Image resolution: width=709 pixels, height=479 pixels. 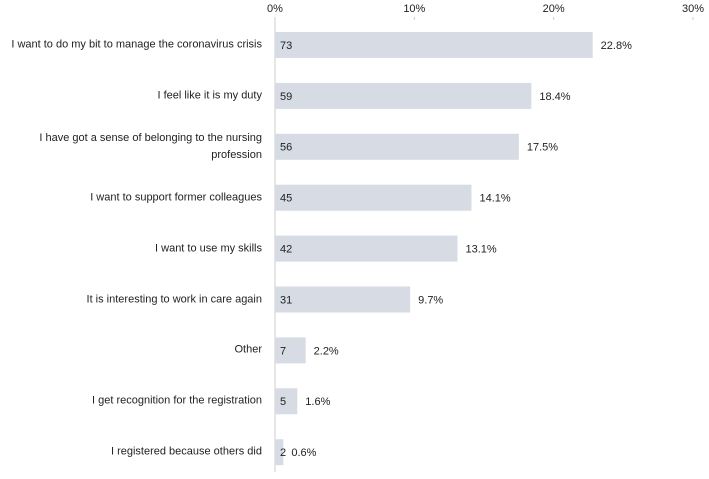 I want to click on count-label: 73, so click(x=286, y=46).